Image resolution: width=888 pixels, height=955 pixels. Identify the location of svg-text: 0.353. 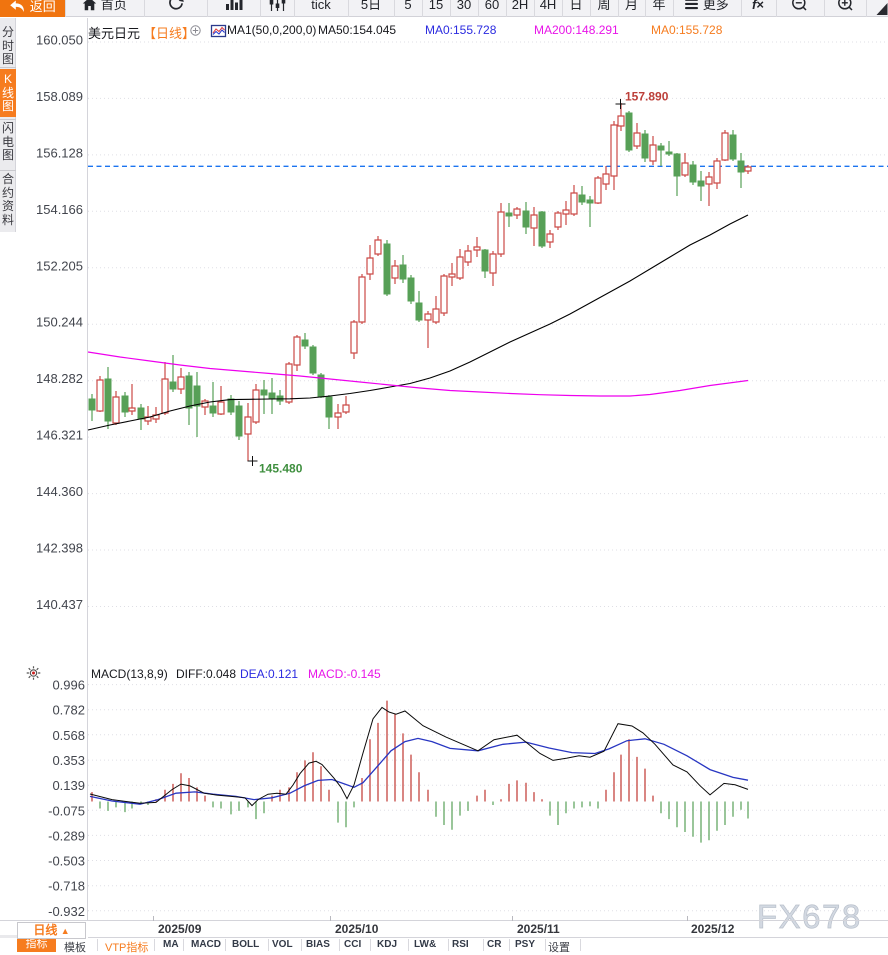
(68, 760).